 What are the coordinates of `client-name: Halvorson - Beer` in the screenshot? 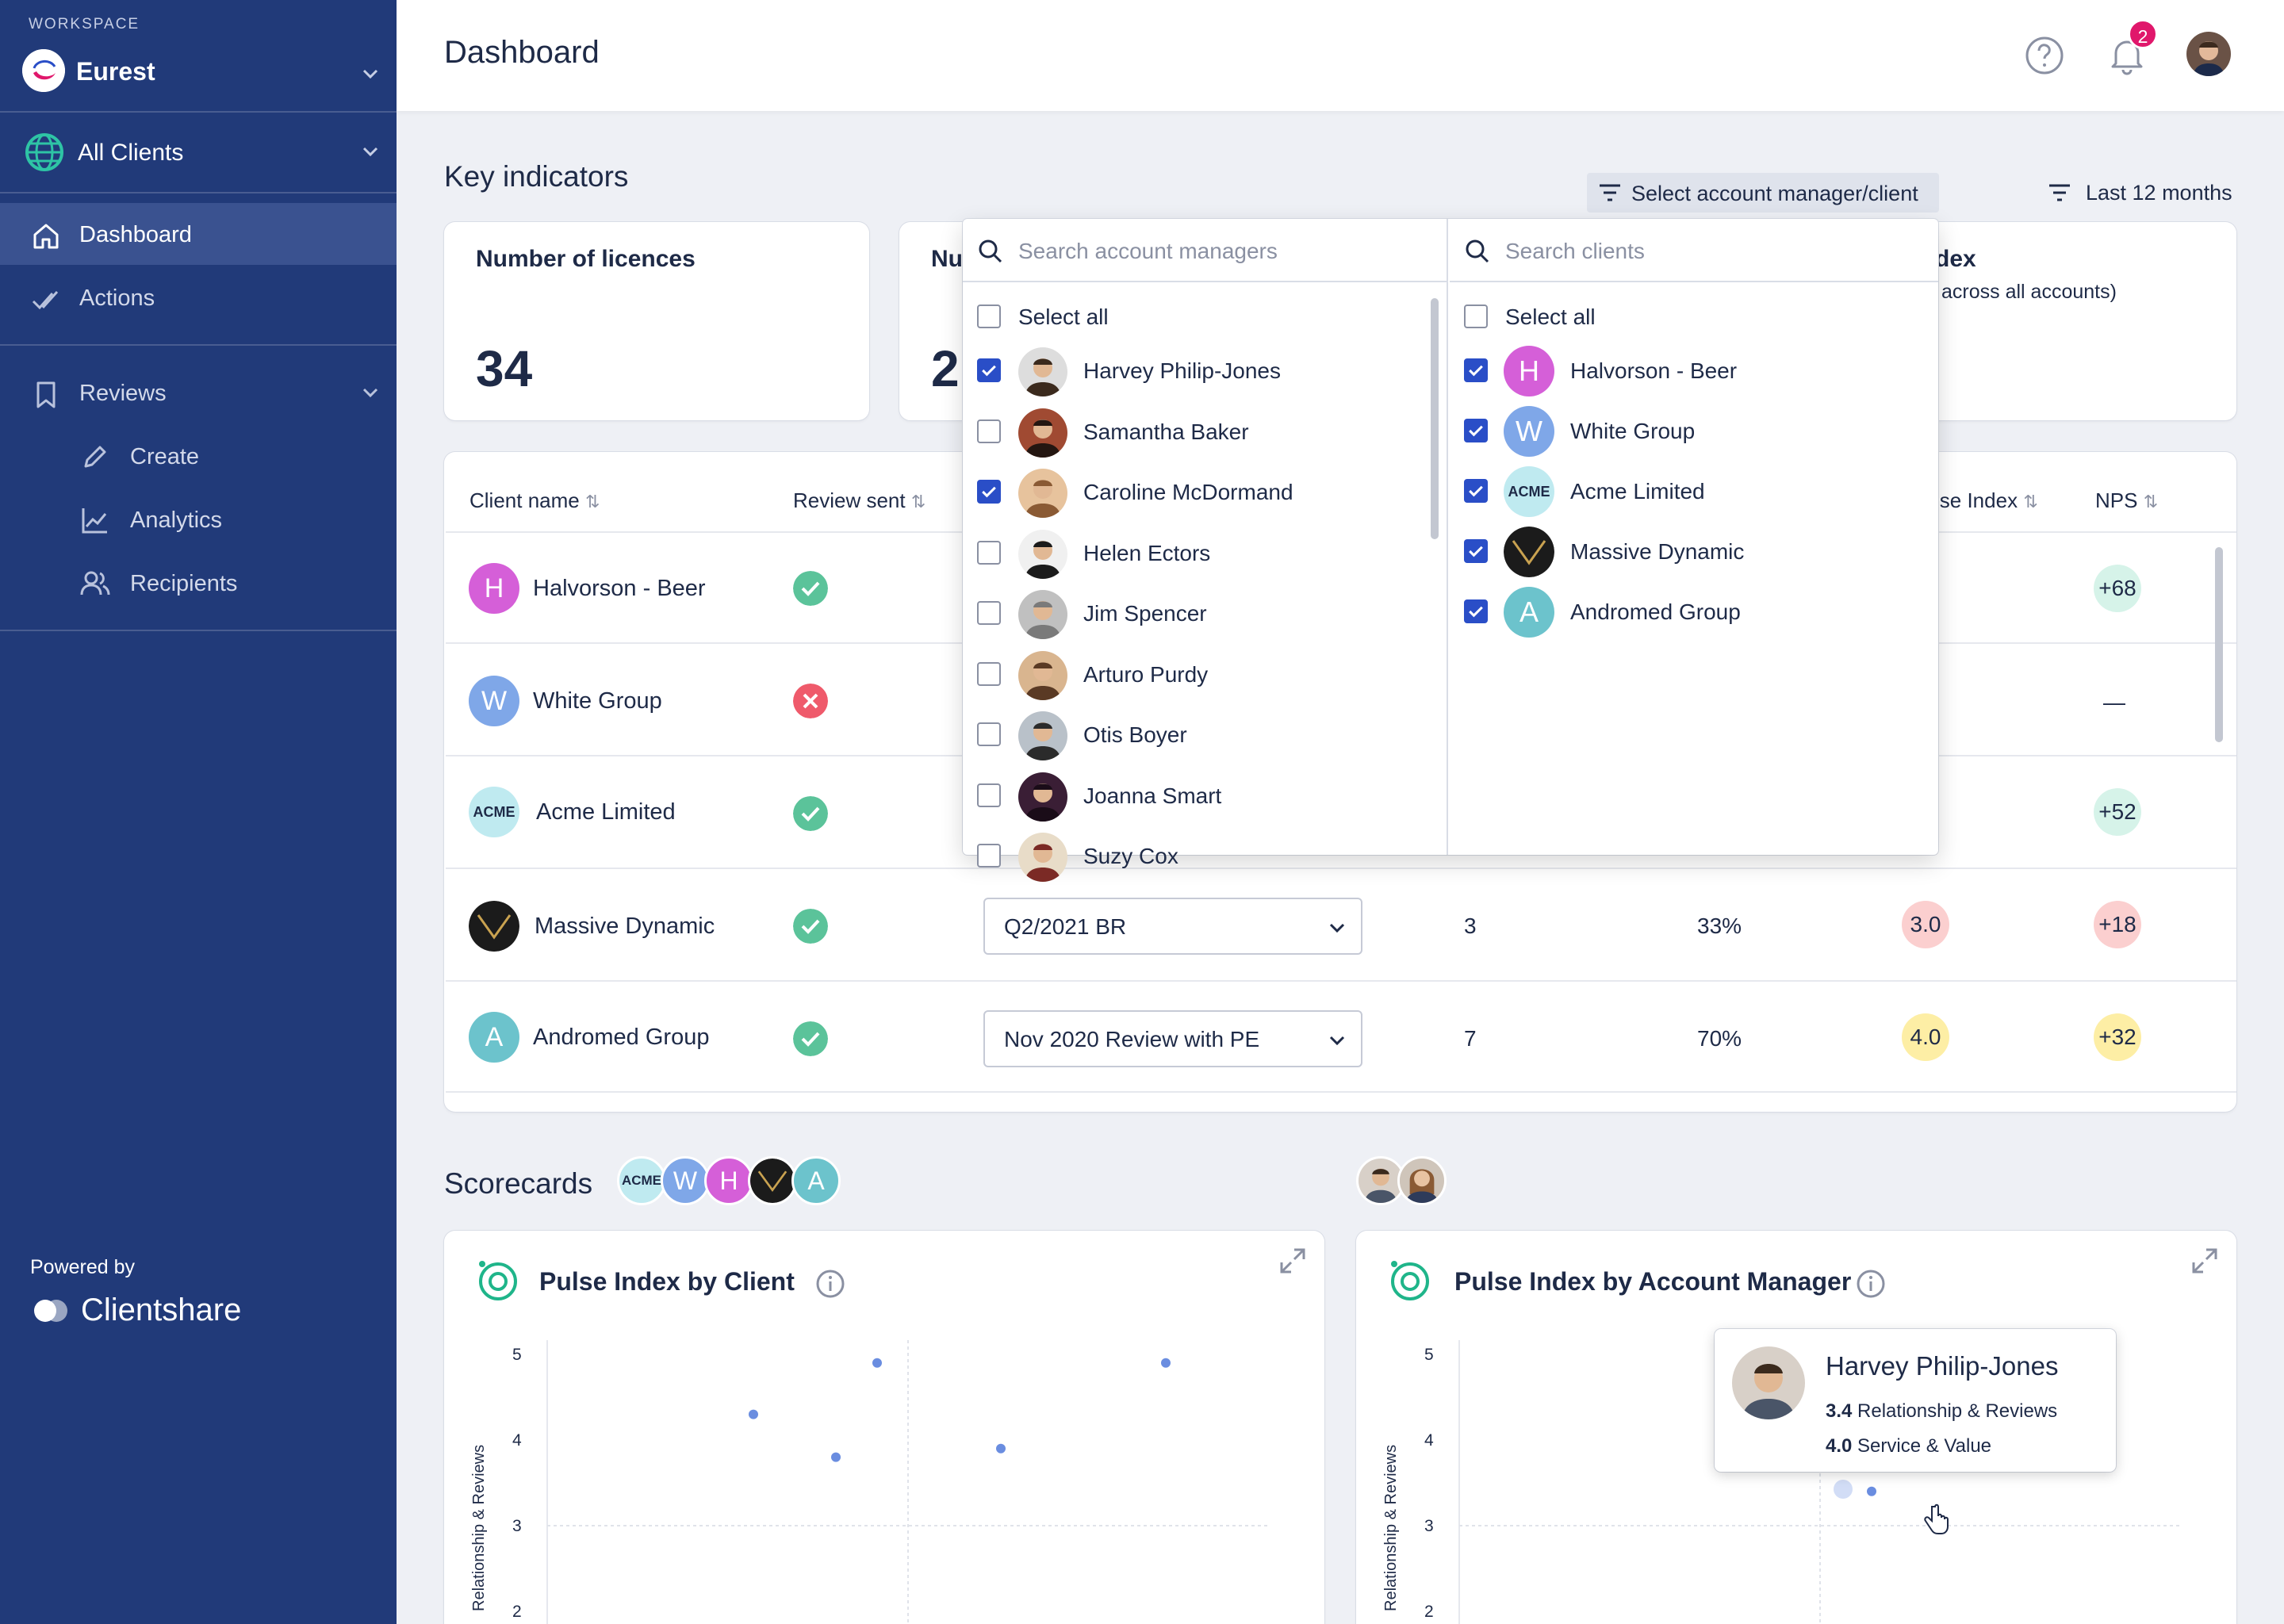 It's located at (619, 588).